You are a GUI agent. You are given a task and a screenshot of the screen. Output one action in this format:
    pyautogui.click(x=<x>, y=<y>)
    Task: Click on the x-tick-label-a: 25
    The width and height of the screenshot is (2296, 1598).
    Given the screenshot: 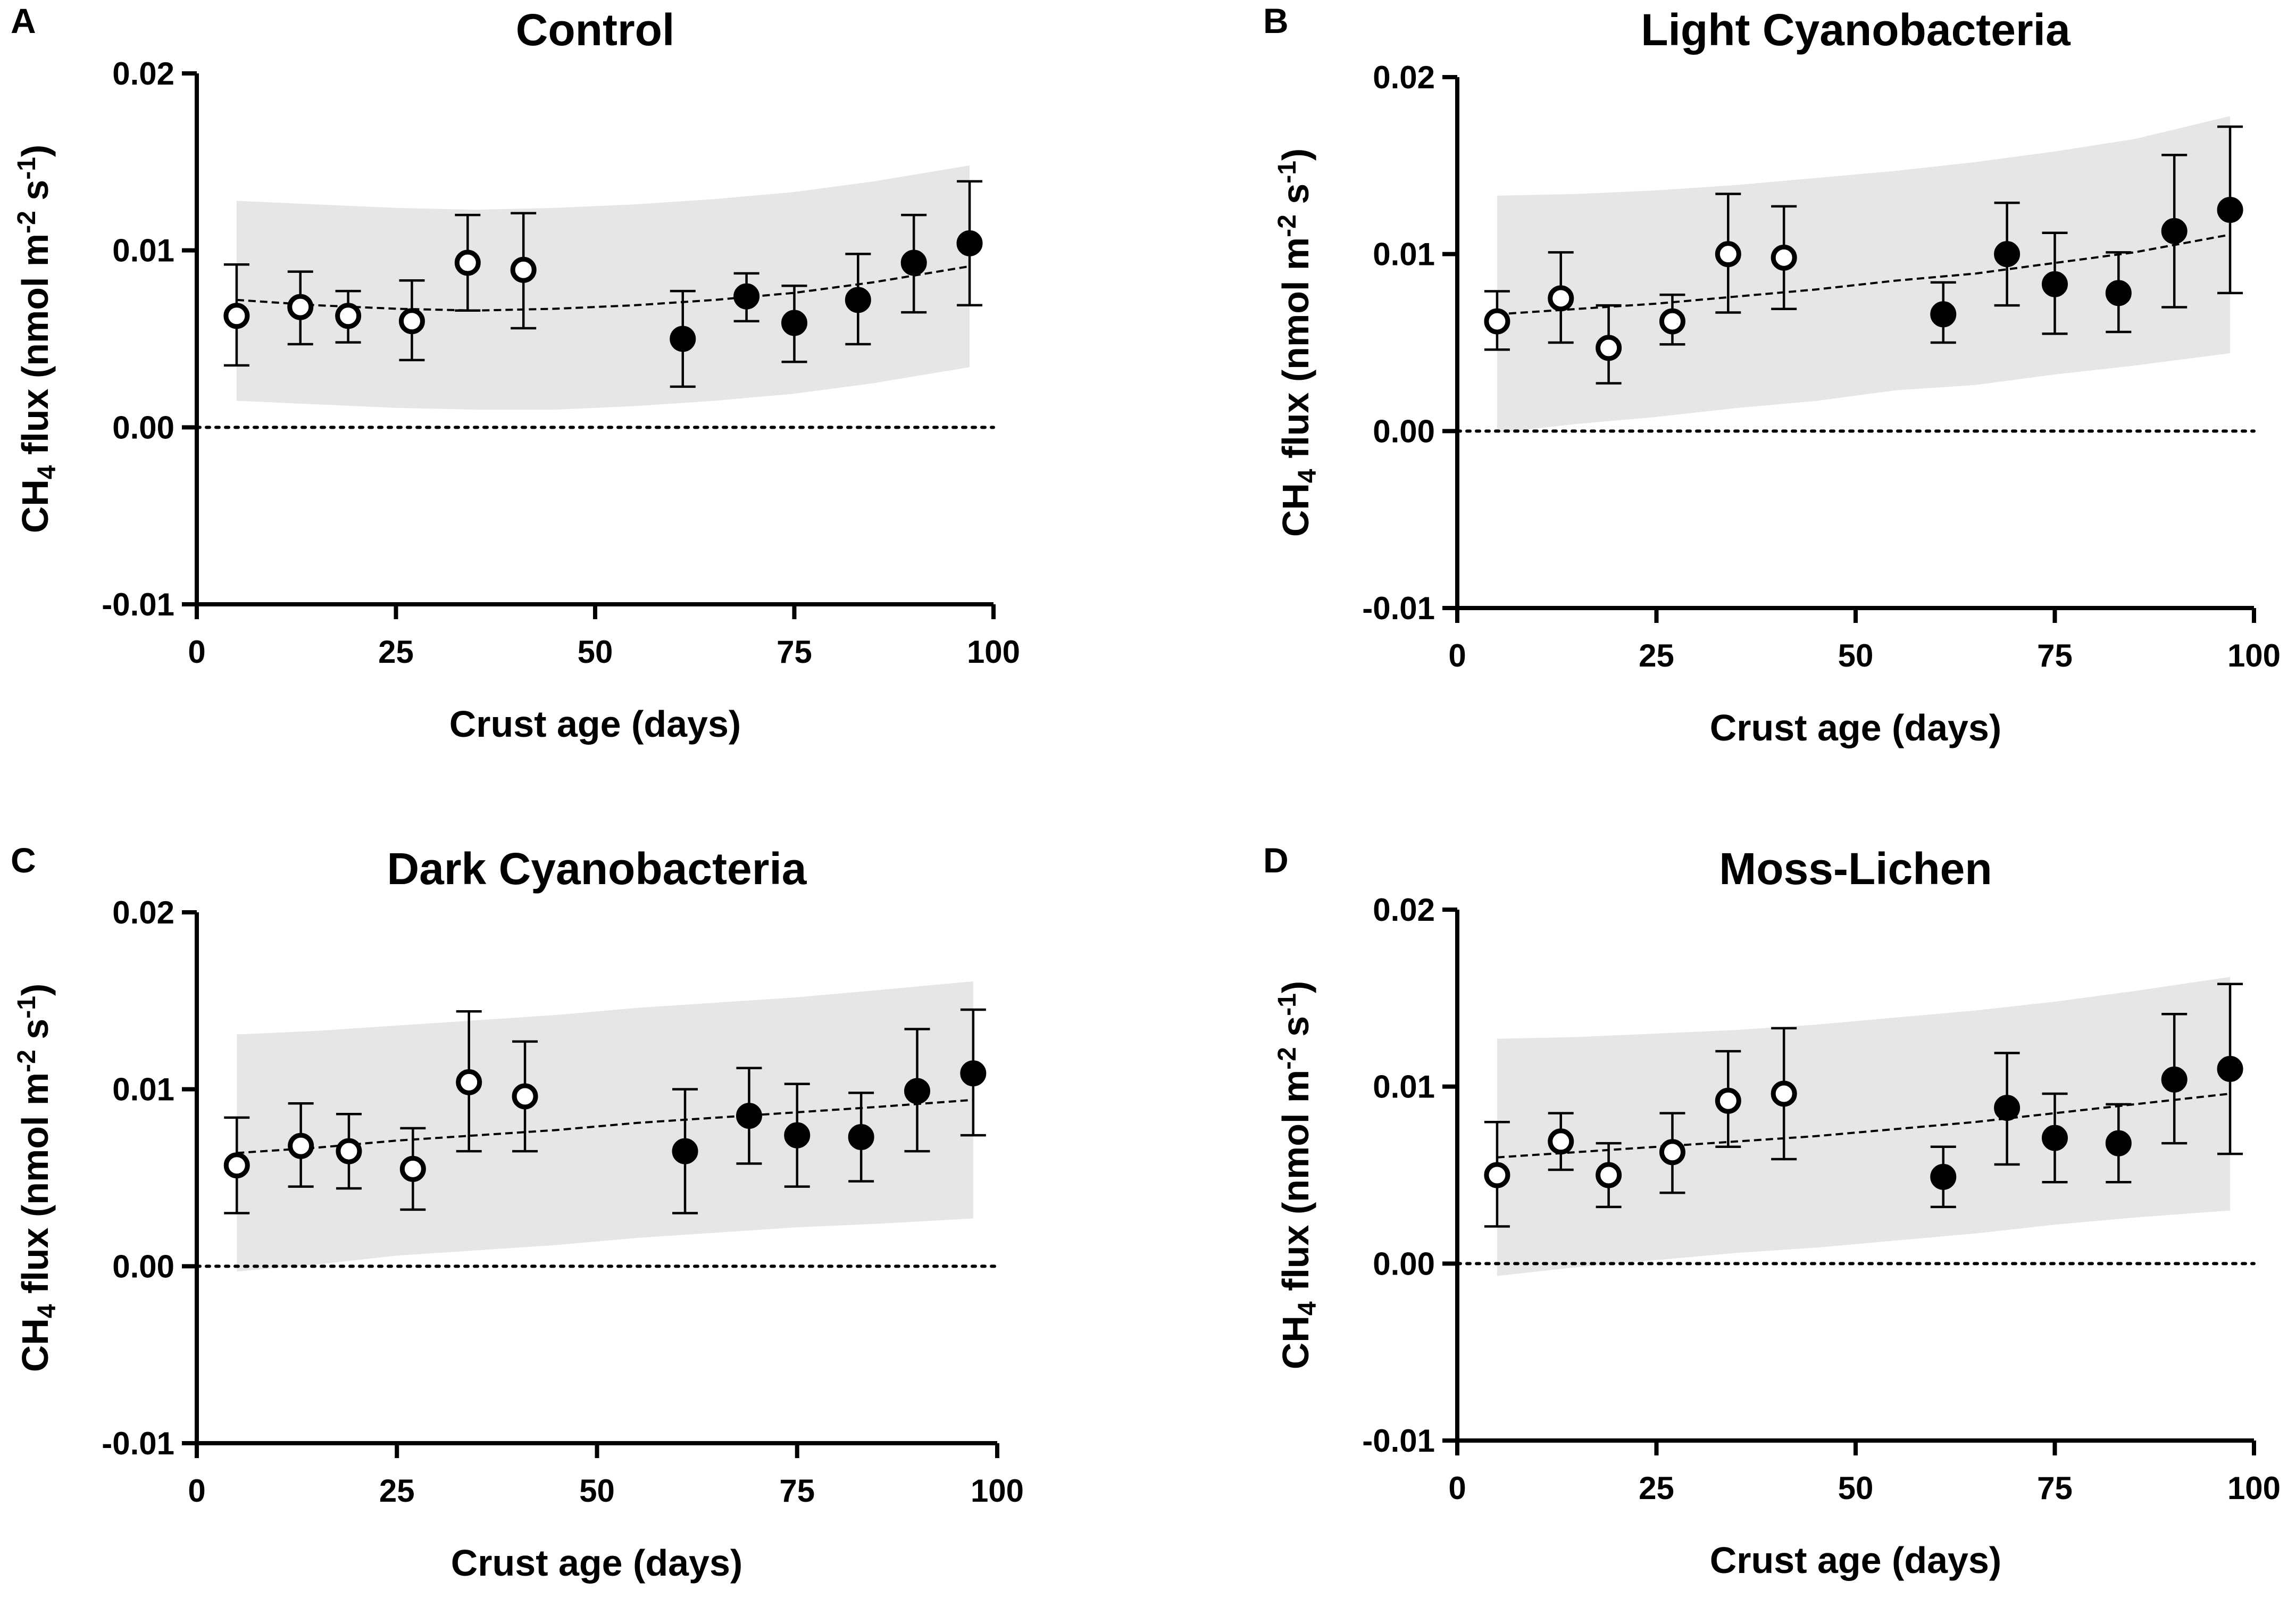 What is the action you would take?
    pyautogui.click(x=396, y=652)
    